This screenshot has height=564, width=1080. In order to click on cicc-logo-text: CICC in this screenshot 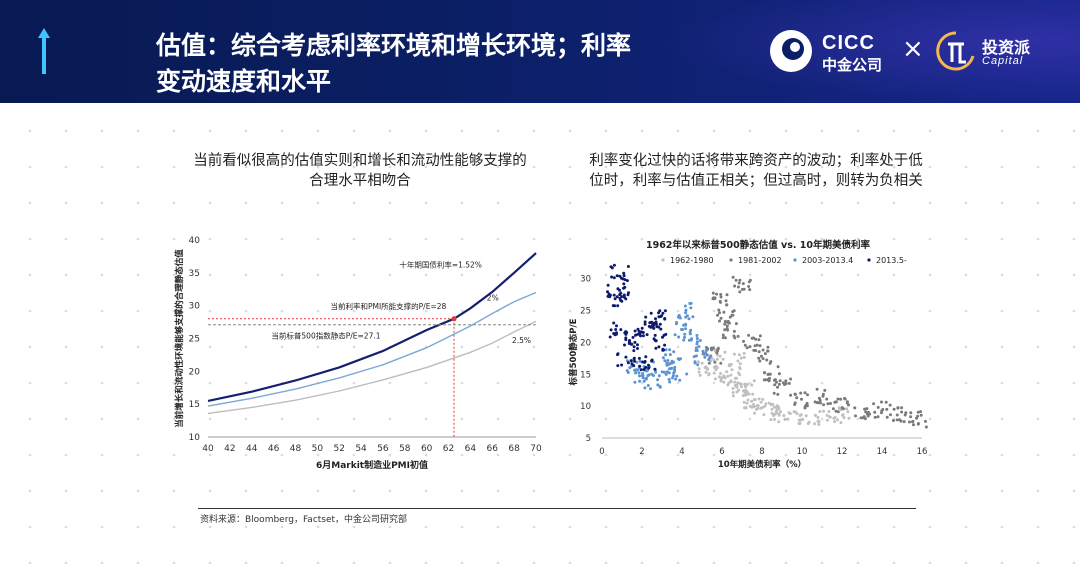, I will do `click(848, 43)`.